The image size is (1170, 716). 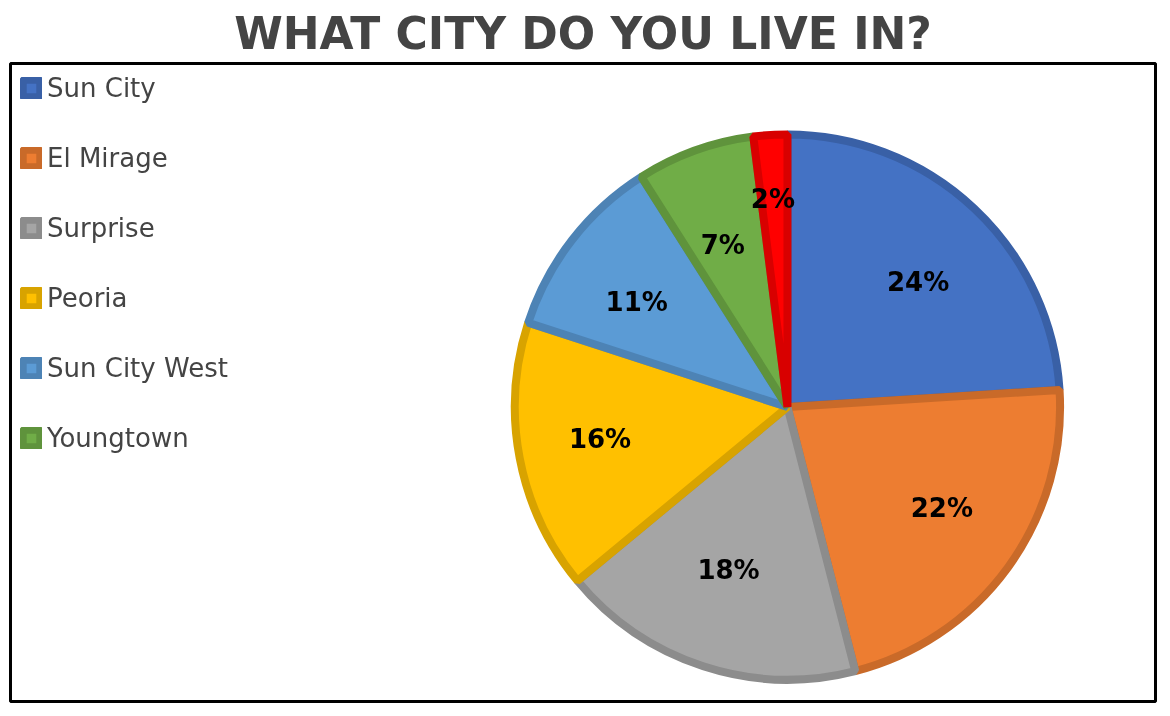 What do you see at coordinates (600, 439) in the screenshot?
I see `data-label: 16%` at bounding box center [600, 439].